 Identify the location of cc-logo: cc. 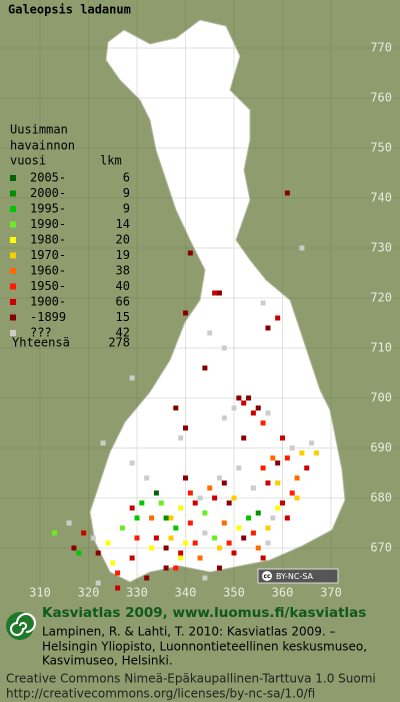
(267, 576).